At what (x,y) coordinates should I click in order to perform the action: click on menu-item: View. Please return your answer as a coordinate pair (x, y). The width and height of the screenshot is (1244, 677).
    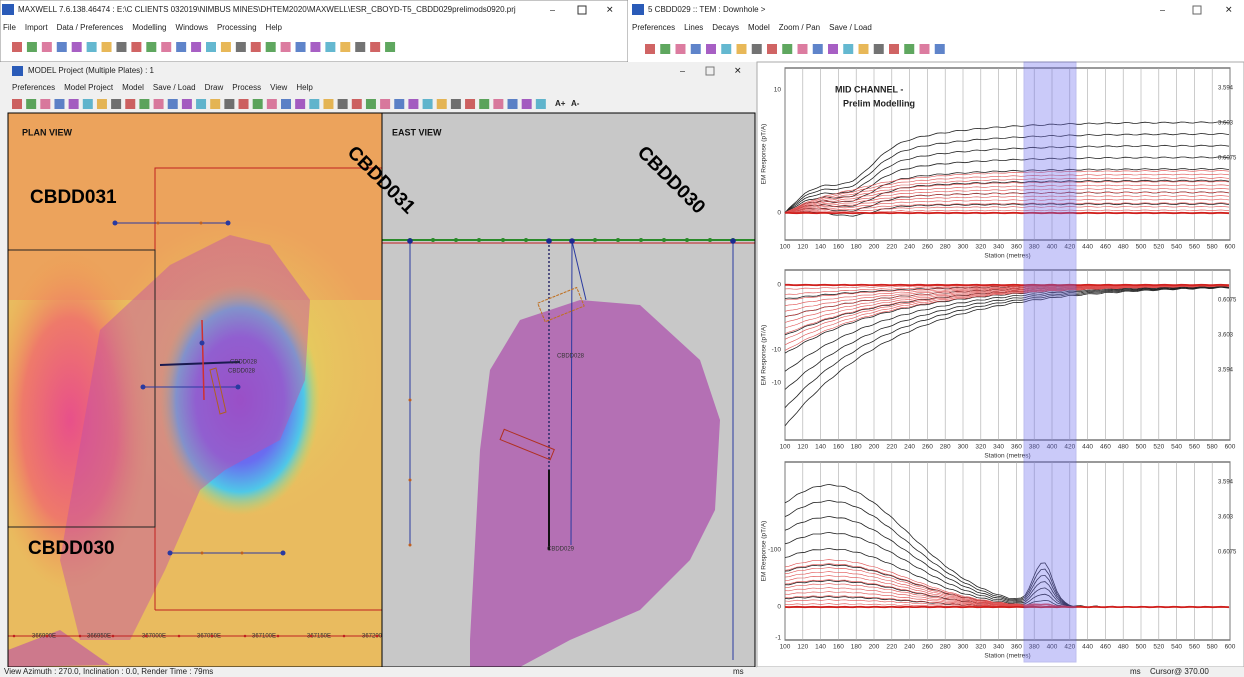
    Looking at the image, I should click on (278, 87).